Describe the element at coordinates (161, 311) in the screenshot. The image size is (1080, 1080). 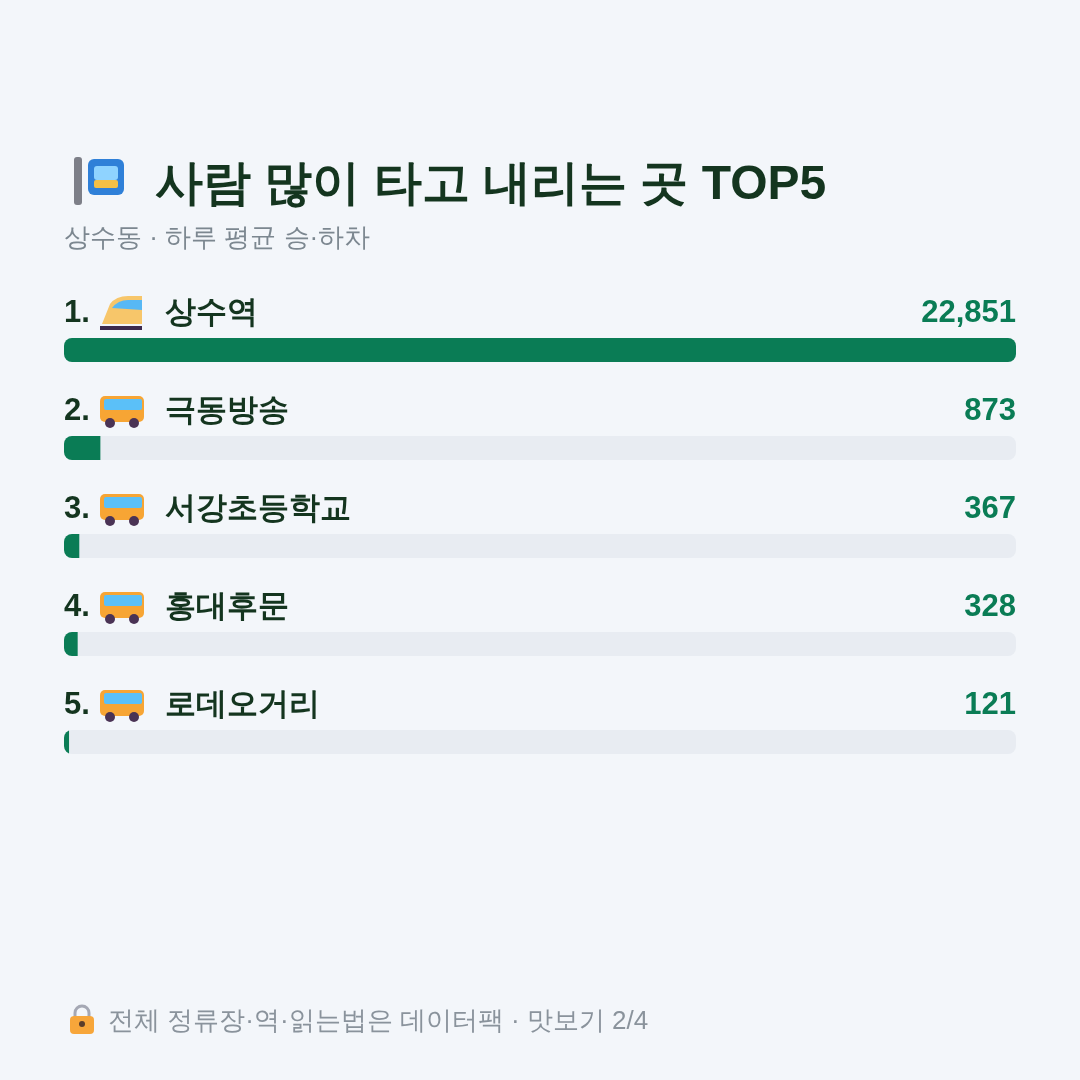
I see `category-label: 1. 상수역` at that location.